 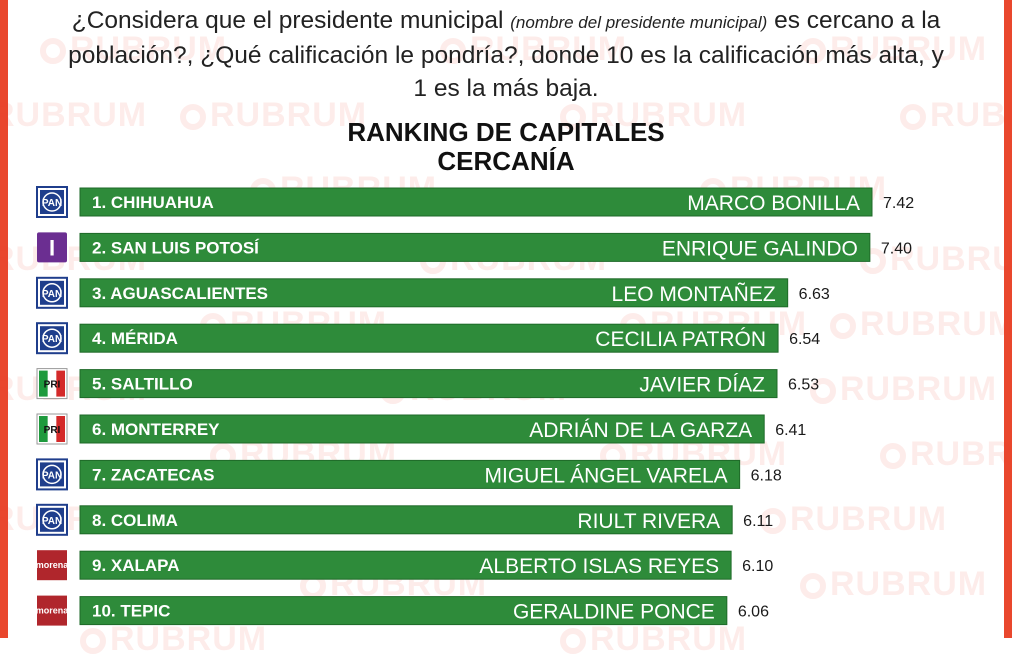 I want to click on bar-row: PRI 5. SALTILLO JAVIER DÍAZ 6.53, so click(x=427, y=384).